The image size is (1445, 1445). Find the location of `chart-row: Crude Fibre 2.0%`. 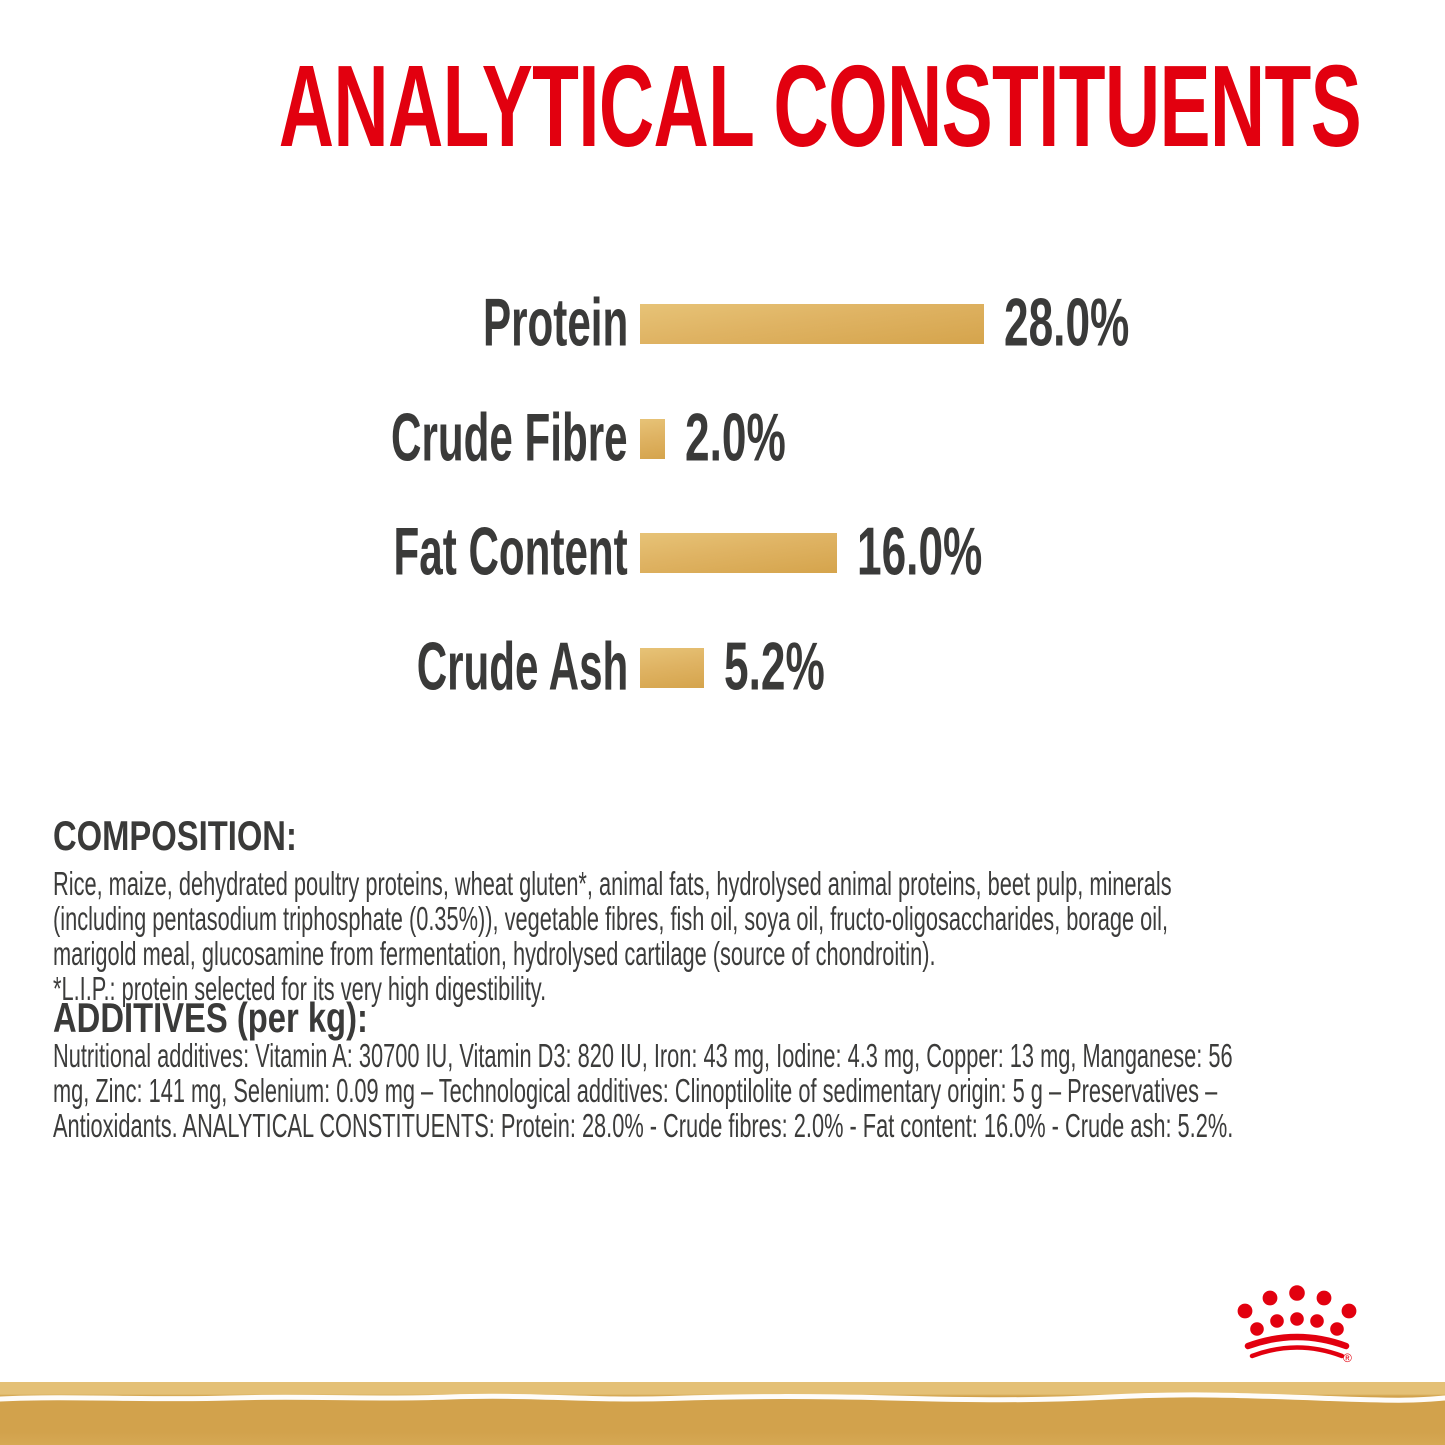

chart-row: Crude Fibre 2.0% is located at coordinates (722, 437).